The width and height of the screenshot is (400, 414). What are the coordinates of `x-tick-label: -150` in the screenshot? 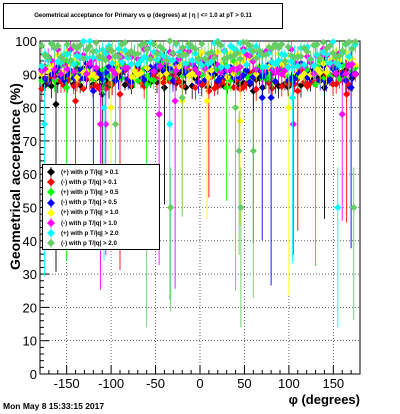 It's located at (67, 383).